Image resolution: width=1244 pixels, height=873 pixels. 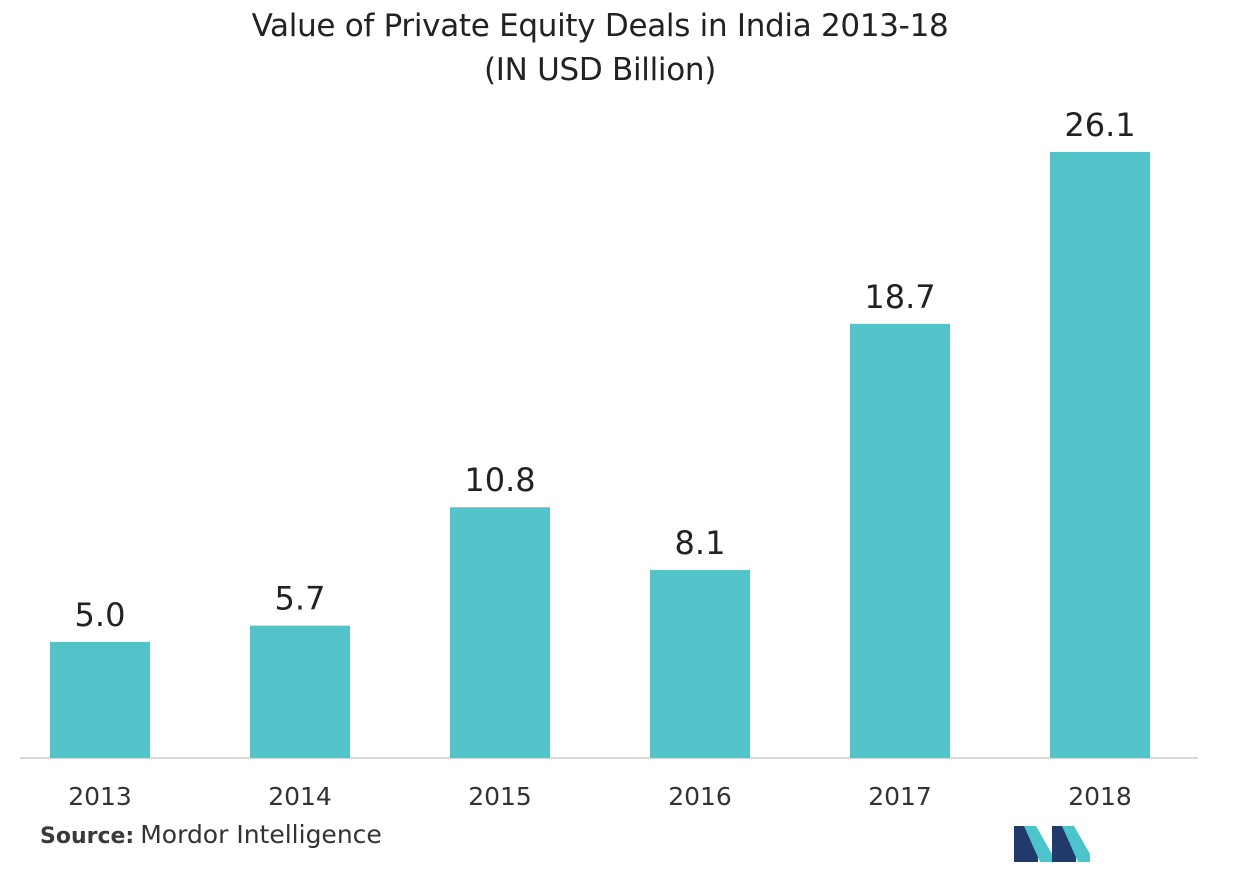 I want to click on source-note: Source: Mordor Intelligence, so click(x=211, y=834).